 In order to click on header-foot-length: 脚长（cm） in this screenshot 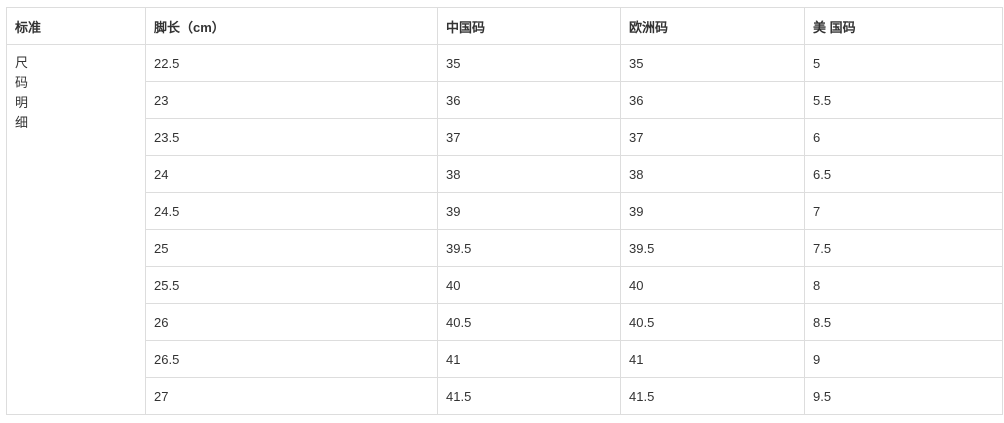, I will do `click(291, 26)`.